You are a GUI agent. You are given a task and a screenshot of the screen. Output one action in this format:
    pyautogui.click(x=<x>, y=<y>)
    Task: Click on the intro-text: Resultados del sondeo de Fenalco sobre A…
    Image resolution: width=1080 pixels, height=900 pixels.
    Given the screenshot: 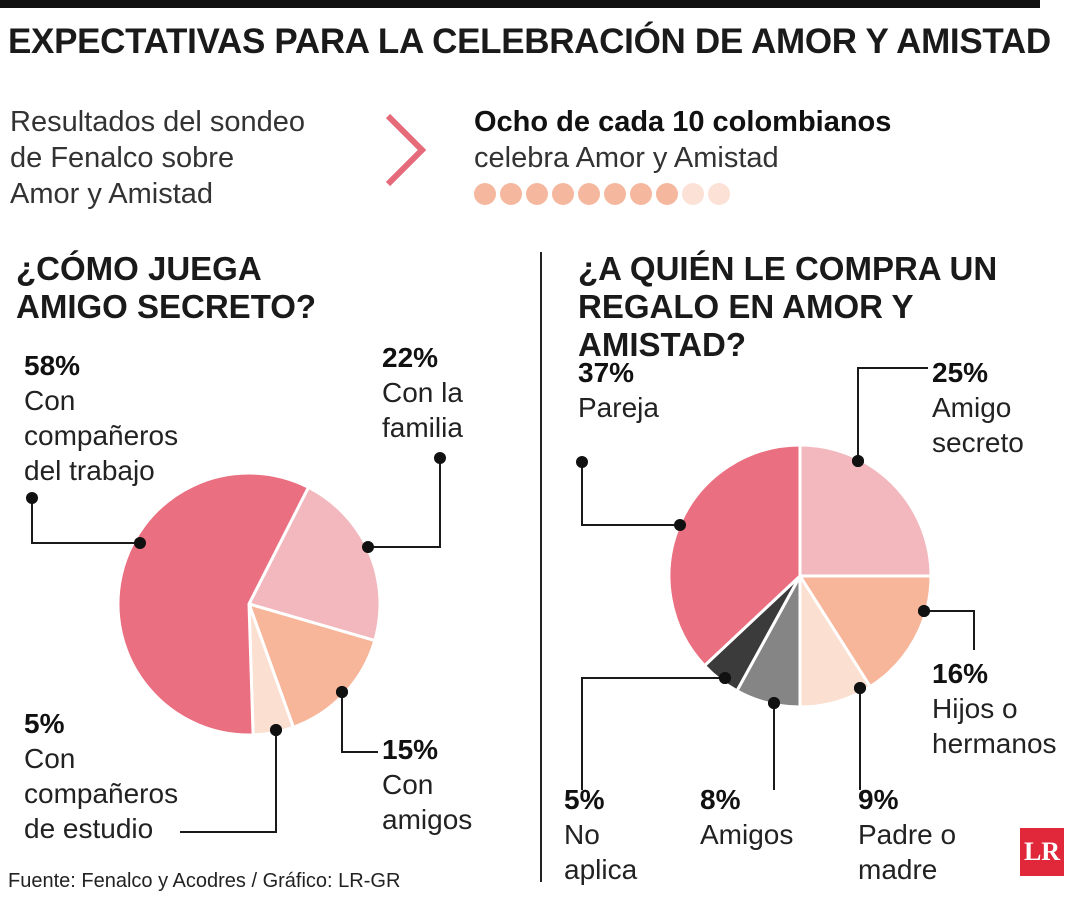 What is the action you would take?
    pyautogui.click(x=157, y=158)
    